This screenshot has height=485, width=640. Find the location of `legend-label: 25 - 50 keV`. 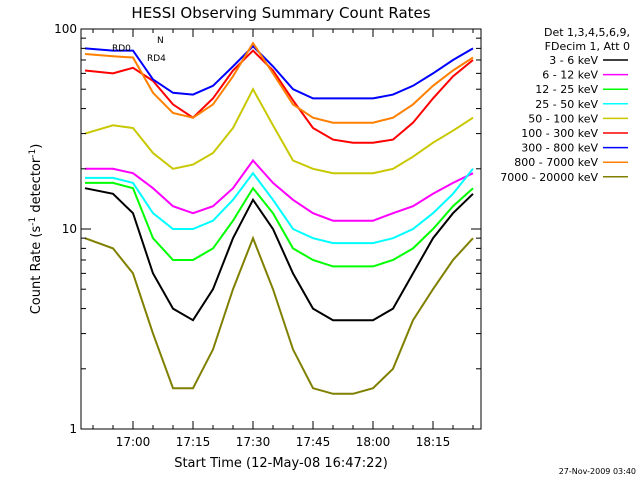

legend-label: 25 - 50 keV is located at coordinates (566, 104).